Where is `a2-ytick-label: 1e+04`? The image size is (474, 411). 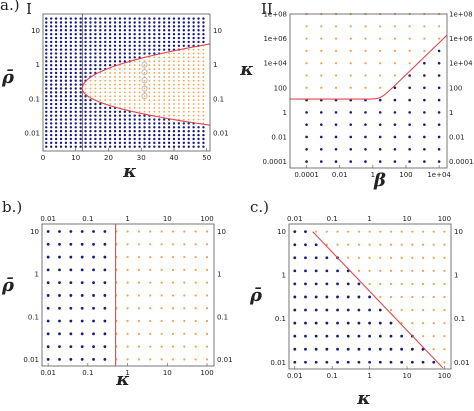
a2-ytick-label: 1e+04 is located at coordinates (275, 64).